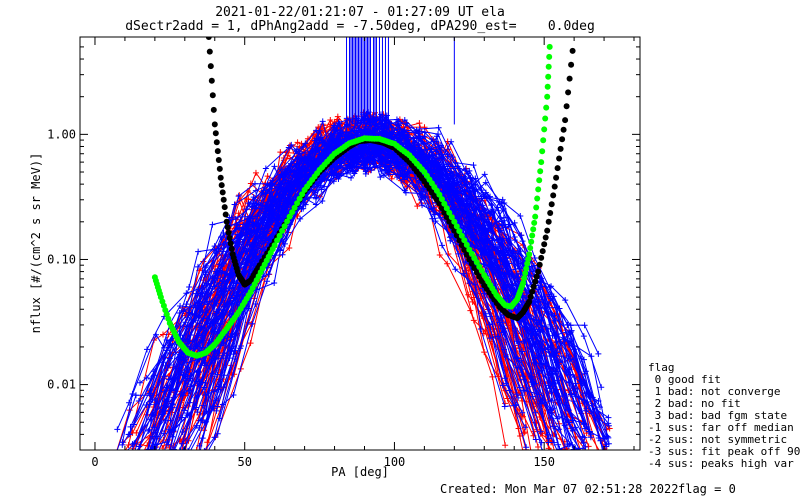 Image resolution: width=800 pixels, height=500 pixels. Describe the element at coordinates (717, 439) in the screenshot. I see `legend-item: -2 sus: not symmetric` at that location.